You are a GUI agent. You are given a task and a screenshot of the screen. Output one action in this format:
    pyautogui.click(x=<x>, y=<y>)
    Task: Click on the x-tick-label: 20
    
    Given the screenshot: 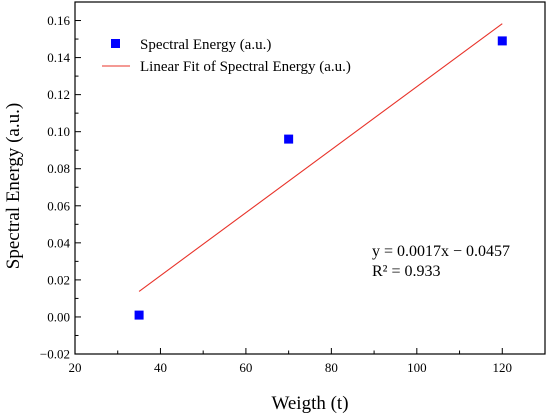 What is the action you would take?
    pyautogui.click(x=75, y=367)
    